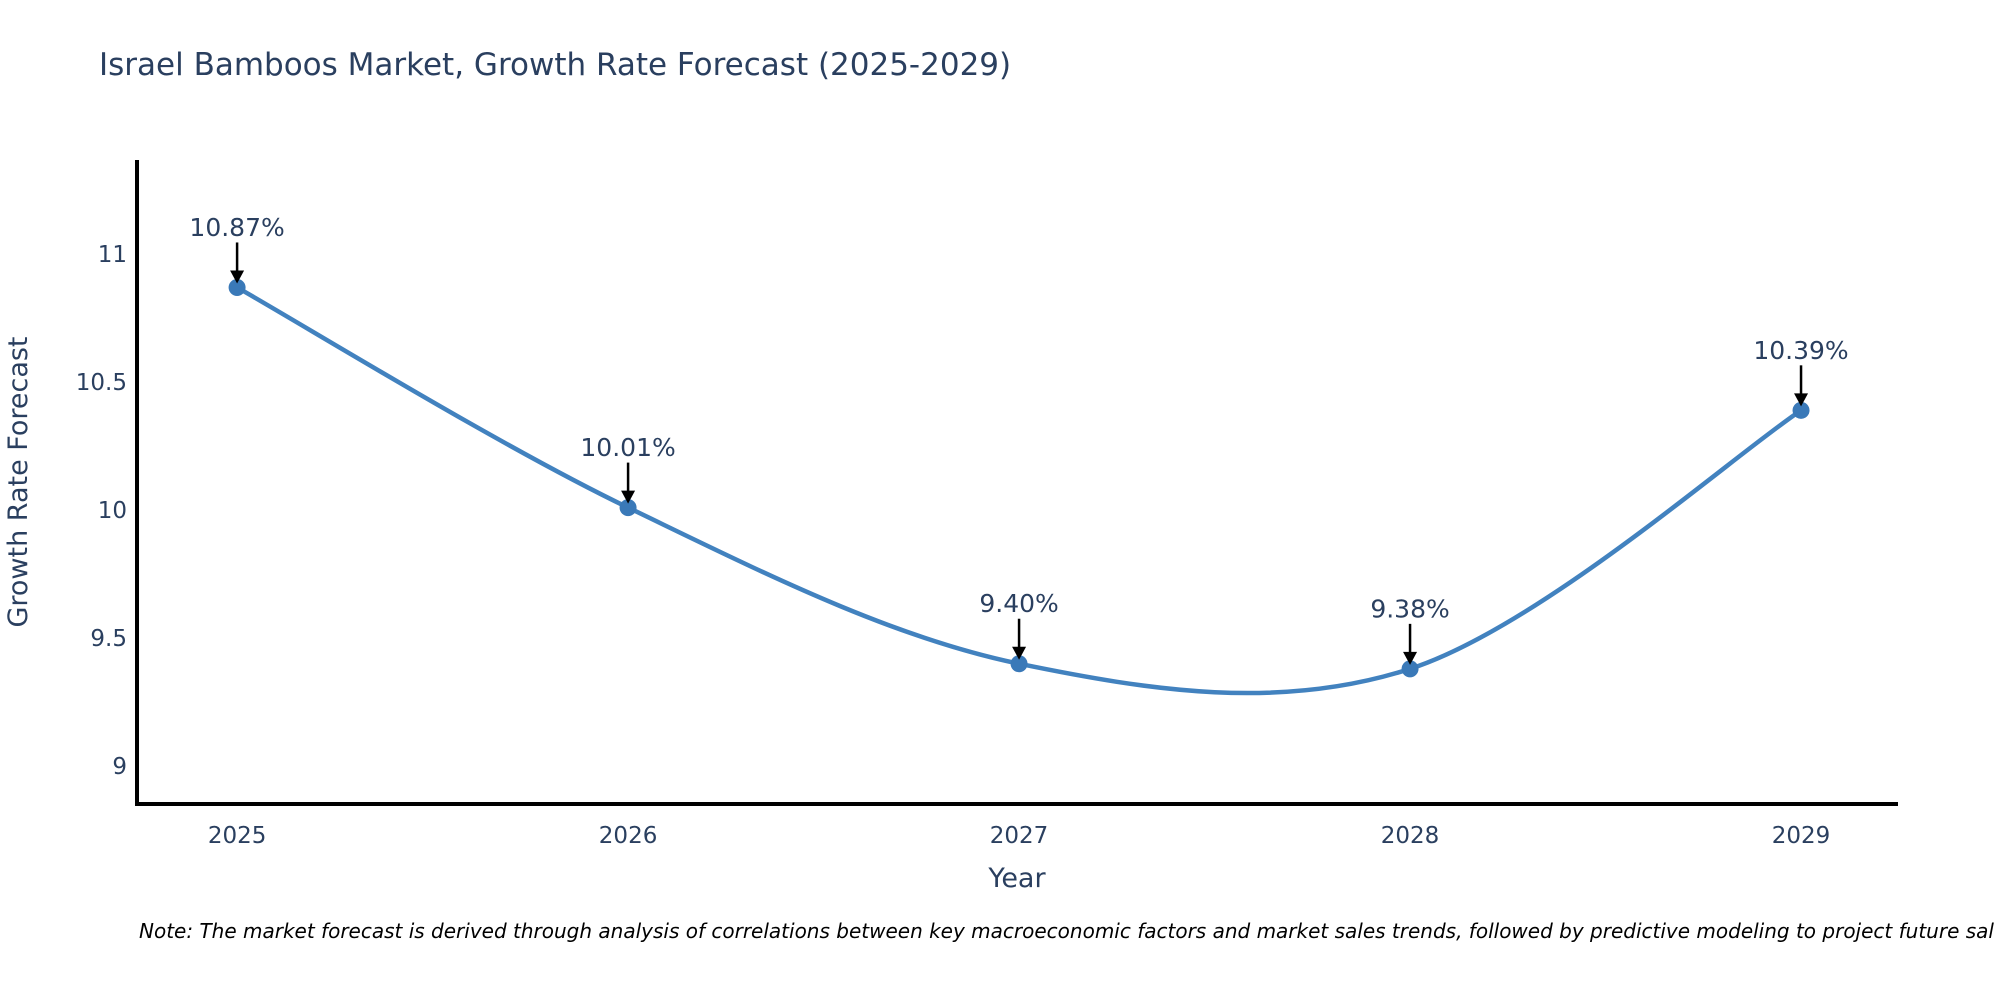  Describe the element at coordinates (112, 255) in the screenshot. I see `y-tick-label: 11` at that location.